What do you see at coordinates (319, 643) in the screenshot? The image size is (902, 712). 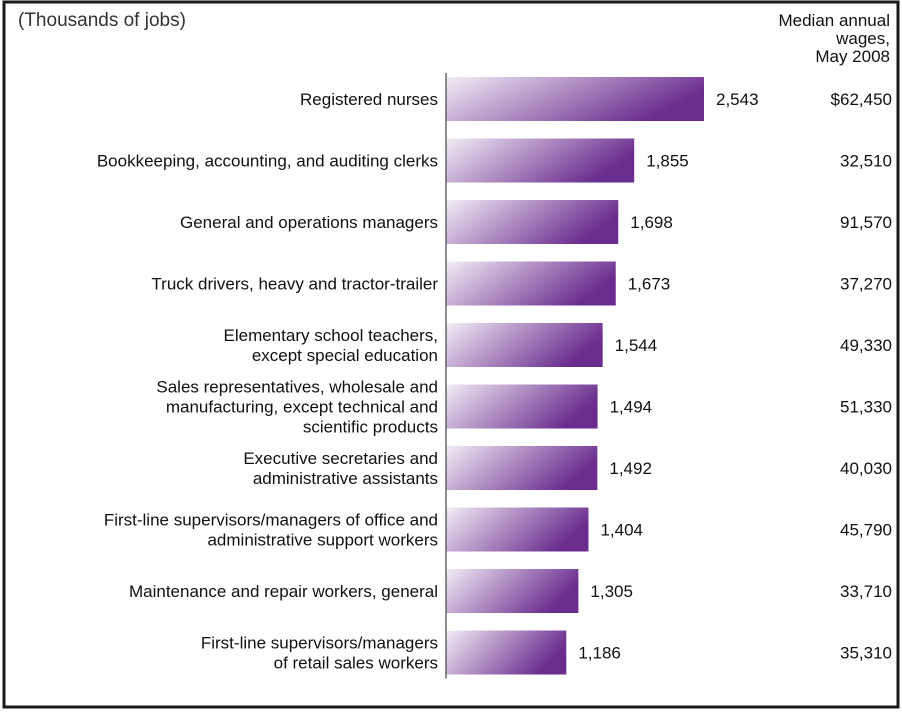 I see `category-label-line: First-line supervisors/managers` at bounding box center [319, 643].